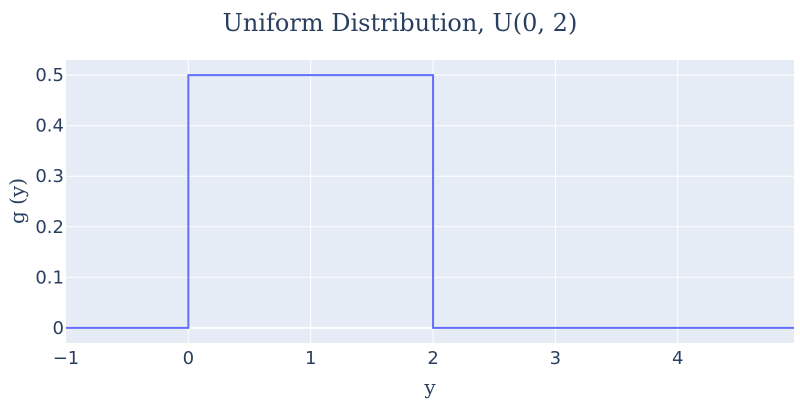 The height and width of the screenshot is (400, 800). What do you see at coordinates (49, 277) in the screenshot?
I see `y-tick-label: 0.1` at bounding box center [49, 277].